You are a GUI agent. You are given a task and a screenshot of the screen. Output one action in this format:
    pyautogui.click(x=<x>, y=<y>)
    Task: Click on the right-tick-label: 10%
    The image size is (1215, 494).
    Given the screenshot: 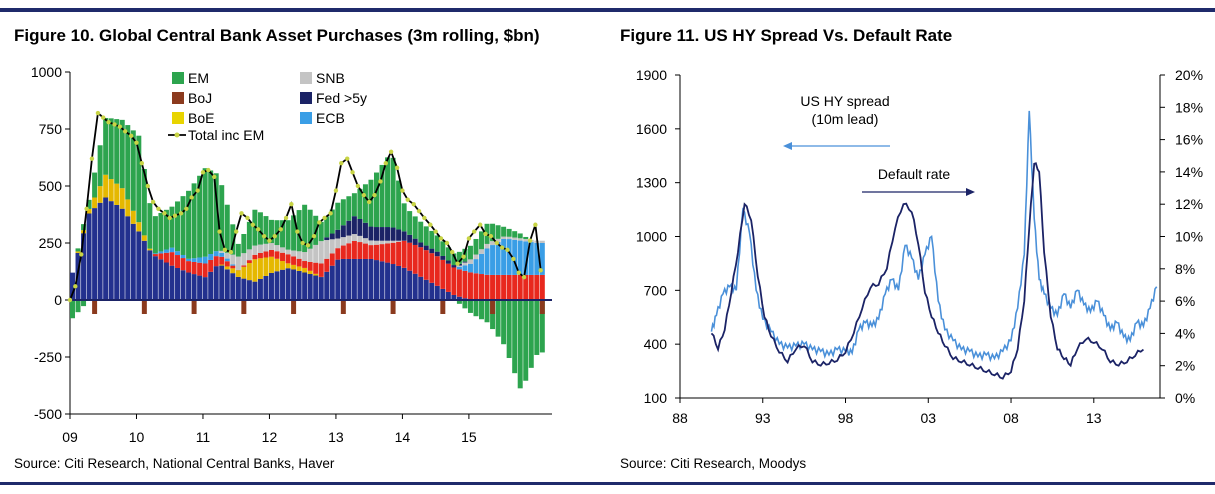 What is the action you would take?
    pyautogui.click(x=1189, y=237)
    